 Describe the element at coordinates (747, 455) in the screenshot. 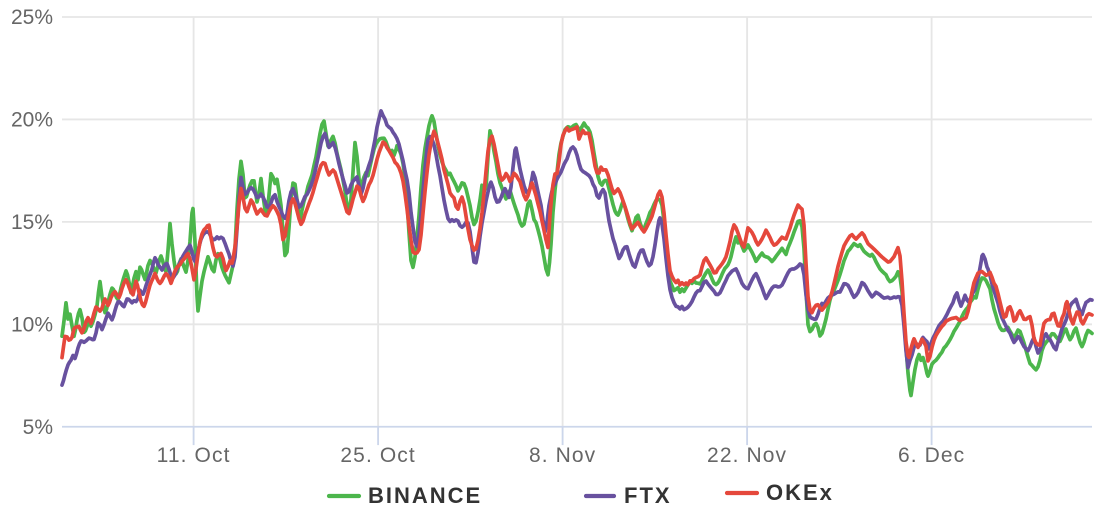

I see `svg-text: 22. Nov` at that location.